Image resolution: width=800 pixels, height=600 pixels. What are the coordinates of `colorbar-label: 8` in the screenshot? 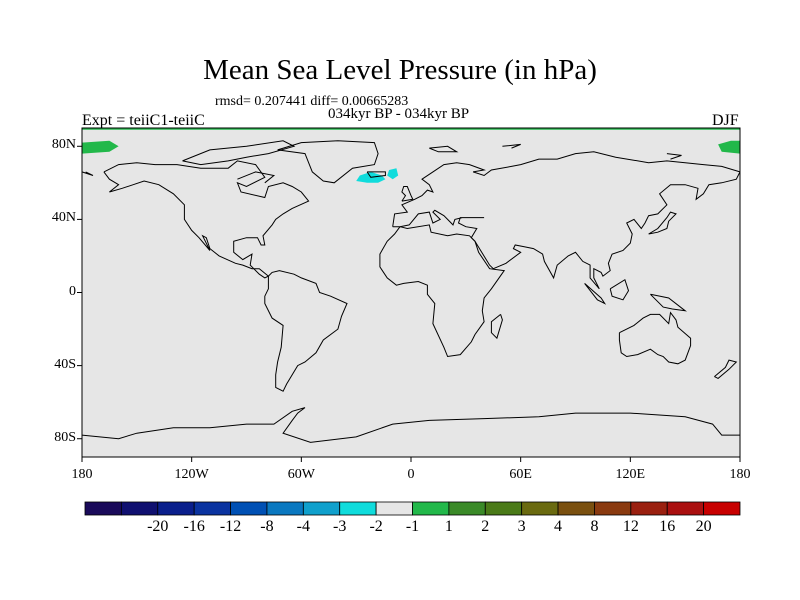 It's located at (594, 526).